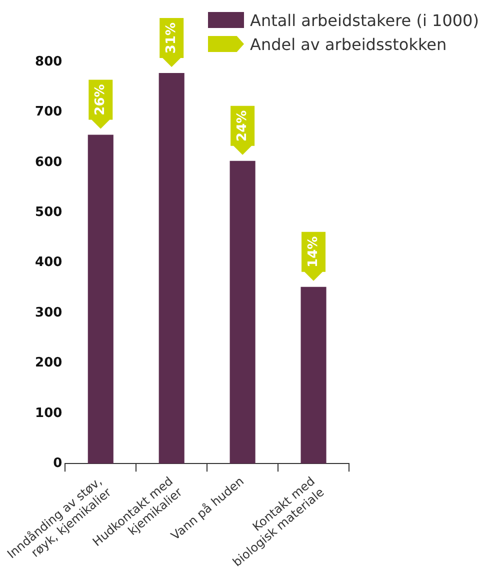 Image resolution: width=499 pixels, height=580 pixels. What do you see at coordinates (313, 252) in the screenshot?
I see `annotation: 14%` at bounding box center [313, 252].